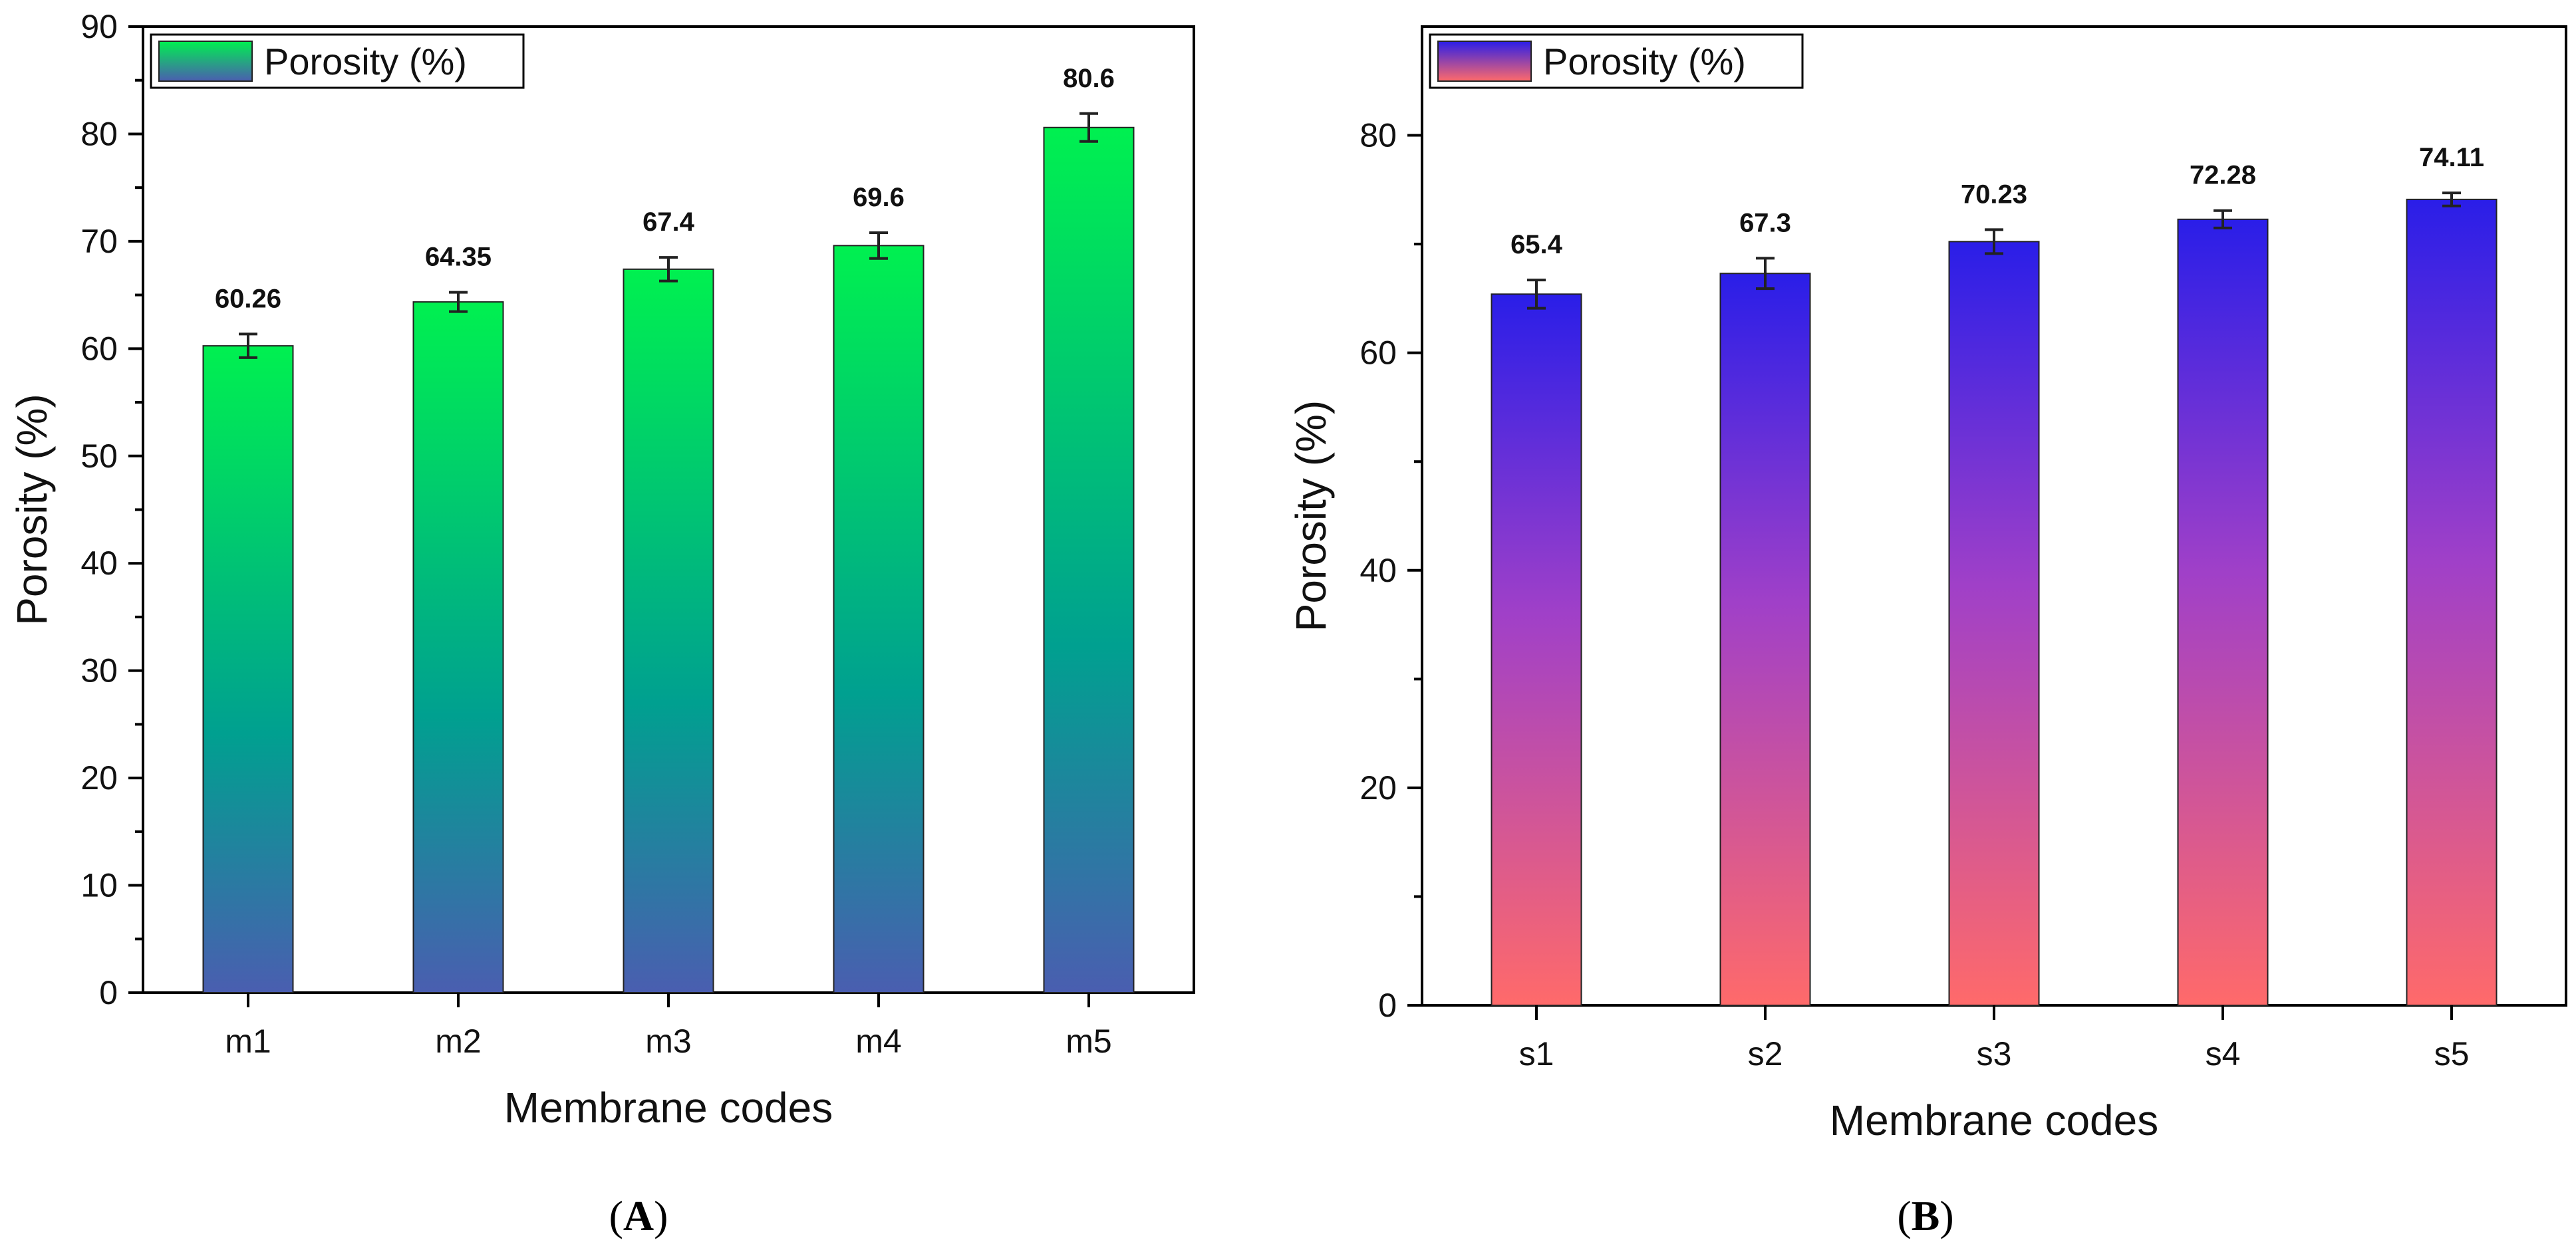  Describe the element at coordinates (1765, 223) in the screenshot. I see `data-label-s2: 67.3` at that location.